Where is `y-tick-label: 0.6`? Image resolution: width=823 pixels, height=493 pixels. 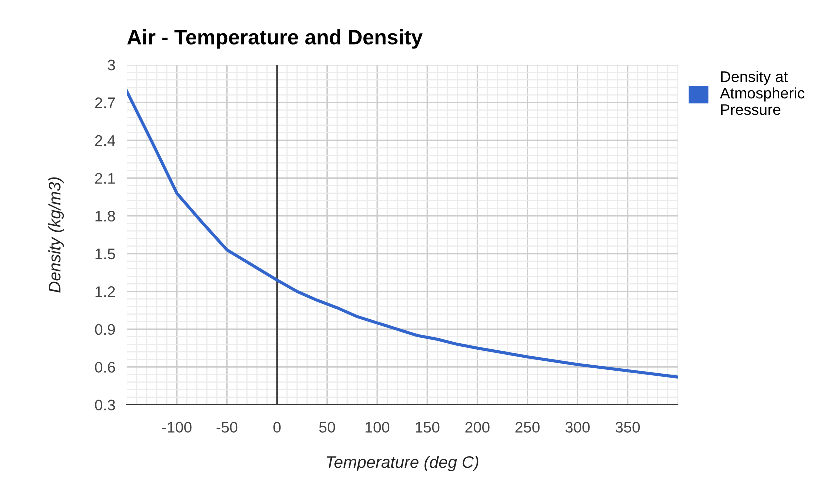
y-tick-label: 0.6 is located at coordinates (105, 367).